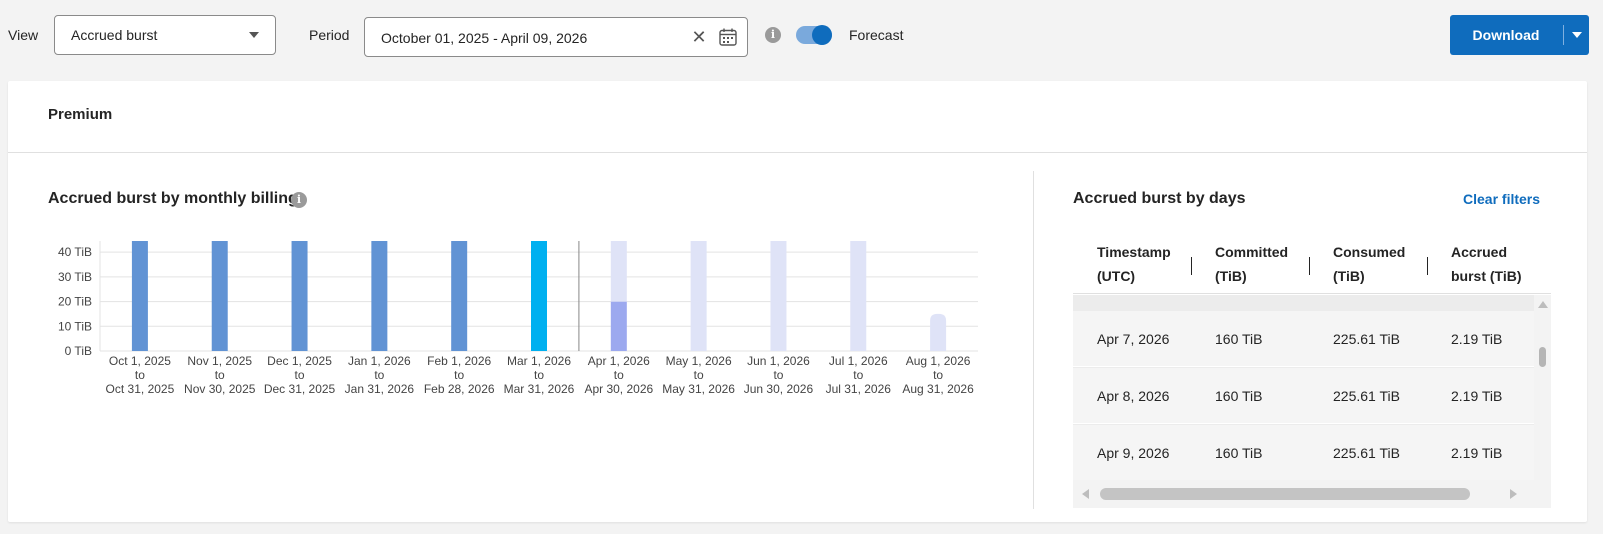 This screenshot has height=534, width=1603. What do you see at coordinates (75, 302) in the screenshot?
I see `y-tick-label: 20 TiB` at bounding box center [75, 302].